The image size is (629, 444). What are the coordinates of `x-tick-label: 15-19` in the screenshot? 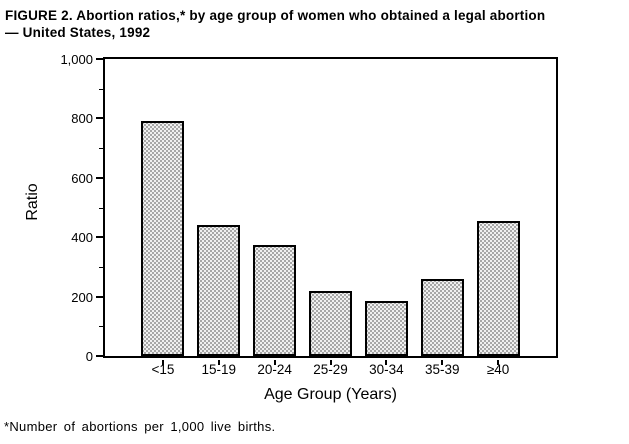 It's located at (219, 369).